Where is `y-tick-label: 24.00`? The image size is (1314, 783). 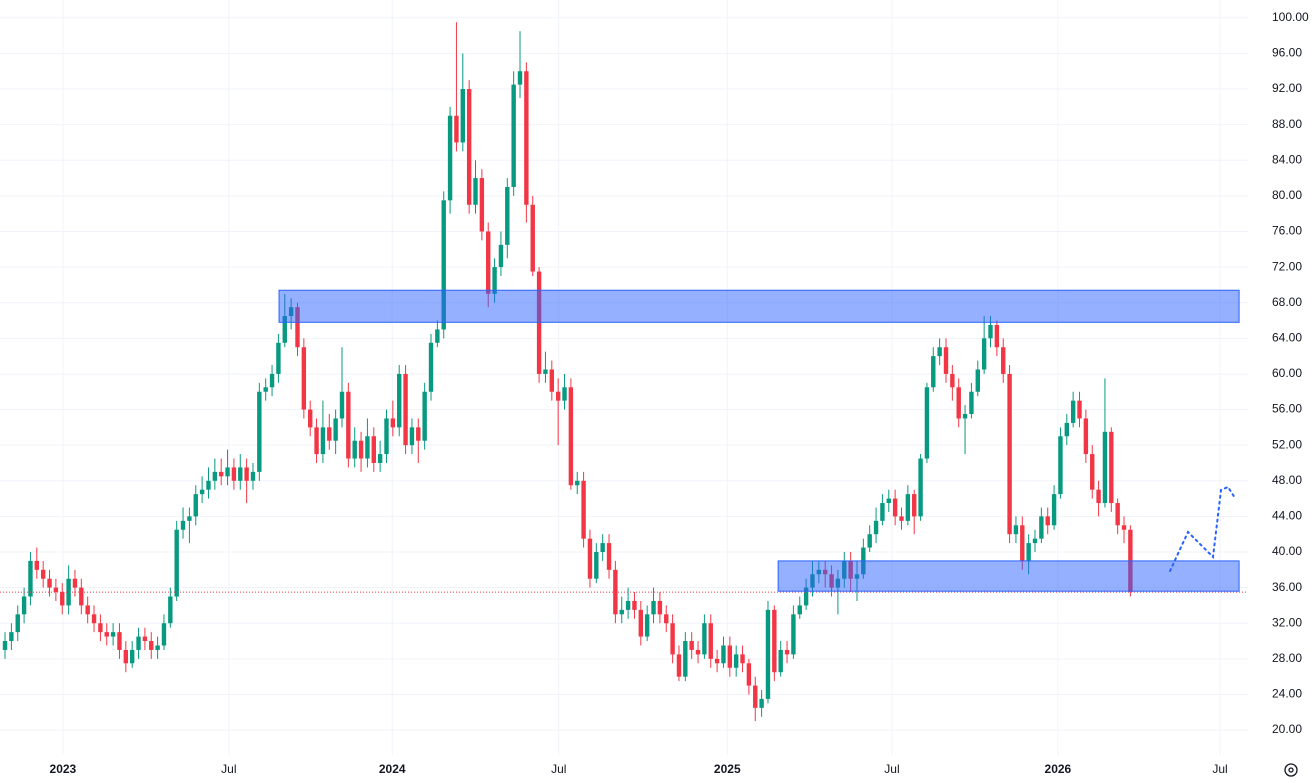 y-tick-label: 24.00 is located at coordinates (1287, 694).